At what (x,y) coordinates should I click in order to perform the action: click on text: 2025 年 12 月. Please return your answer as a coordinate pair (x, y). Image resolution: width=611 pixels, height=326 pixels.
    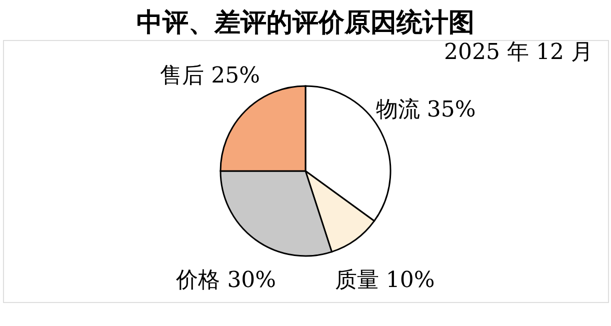
    Looking at the image, I should click on (518, 52).